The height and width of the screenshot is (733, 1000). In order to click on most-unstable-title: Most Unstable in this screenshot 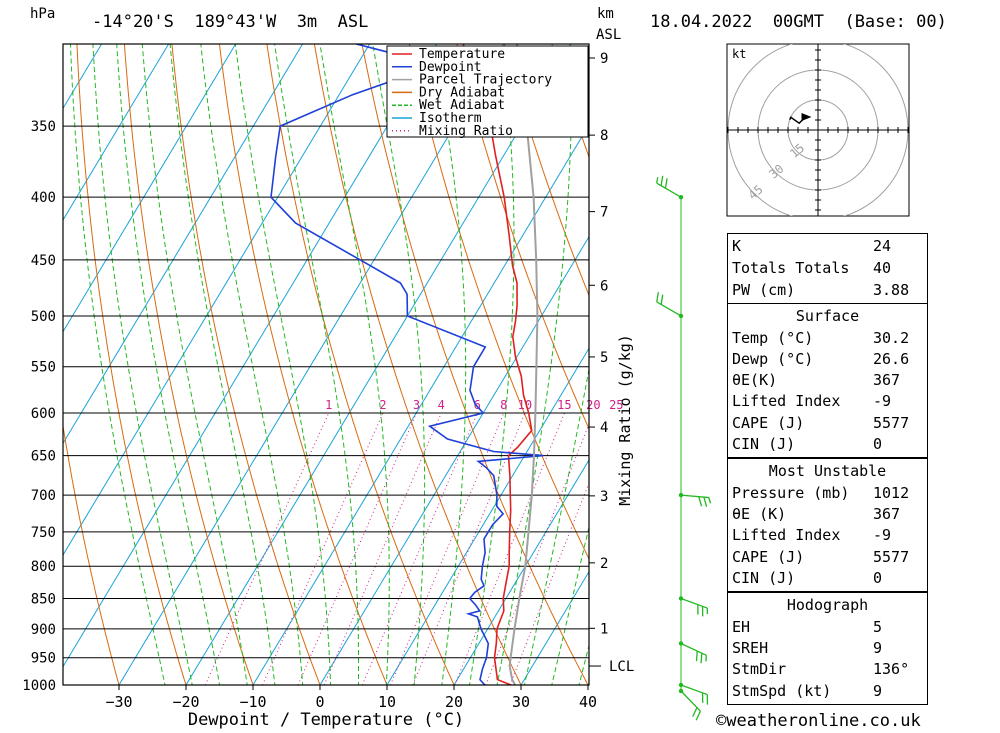, I will do `click(827, 471)`.